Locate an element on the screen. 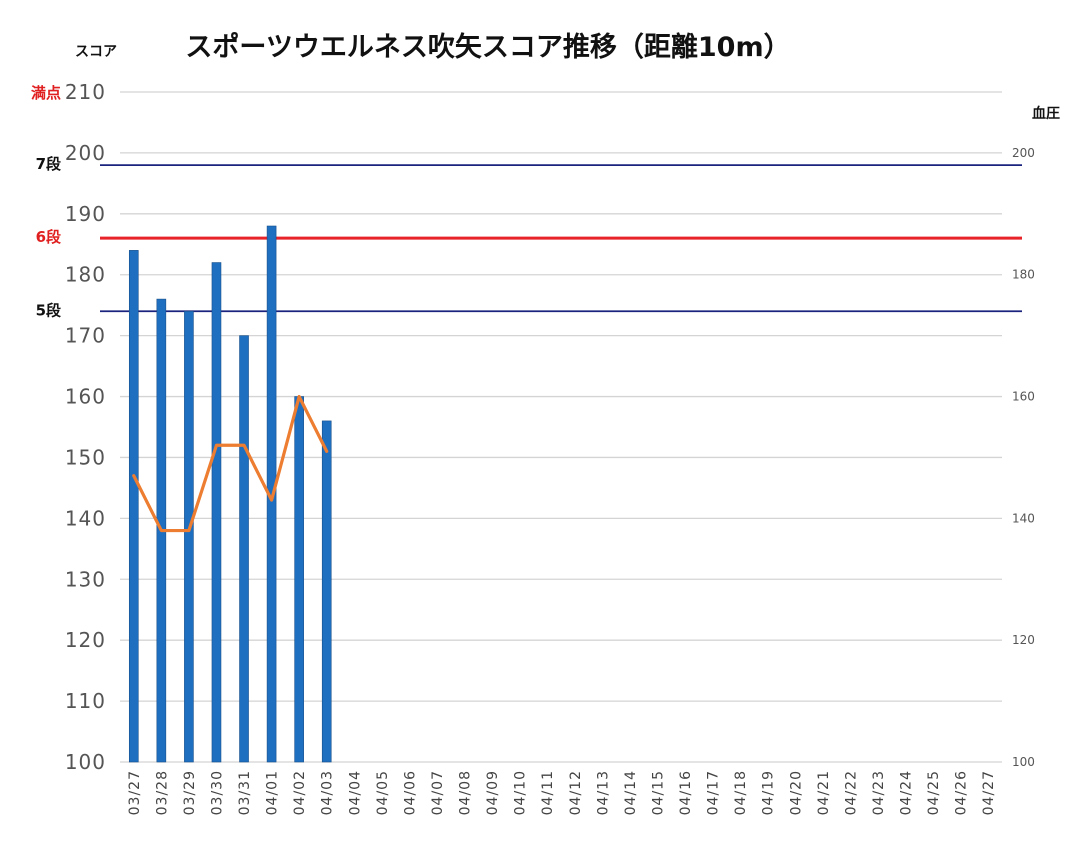 The image size is (1080, 841). x-tick-label: 04/08 is located at coordinates (466, 792).